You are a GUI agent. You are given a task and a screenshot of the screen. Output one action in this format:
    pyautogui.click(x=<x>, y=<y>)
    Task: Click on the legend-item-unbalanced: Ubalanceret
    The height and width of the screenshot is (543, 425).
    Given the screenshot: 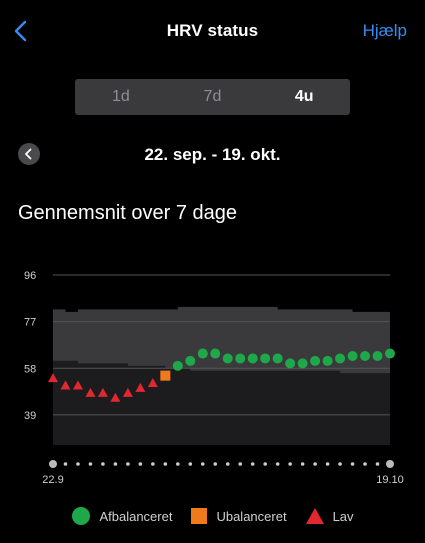 What is the action you would take?
    pyautogui.click(x=238, y=516)
    